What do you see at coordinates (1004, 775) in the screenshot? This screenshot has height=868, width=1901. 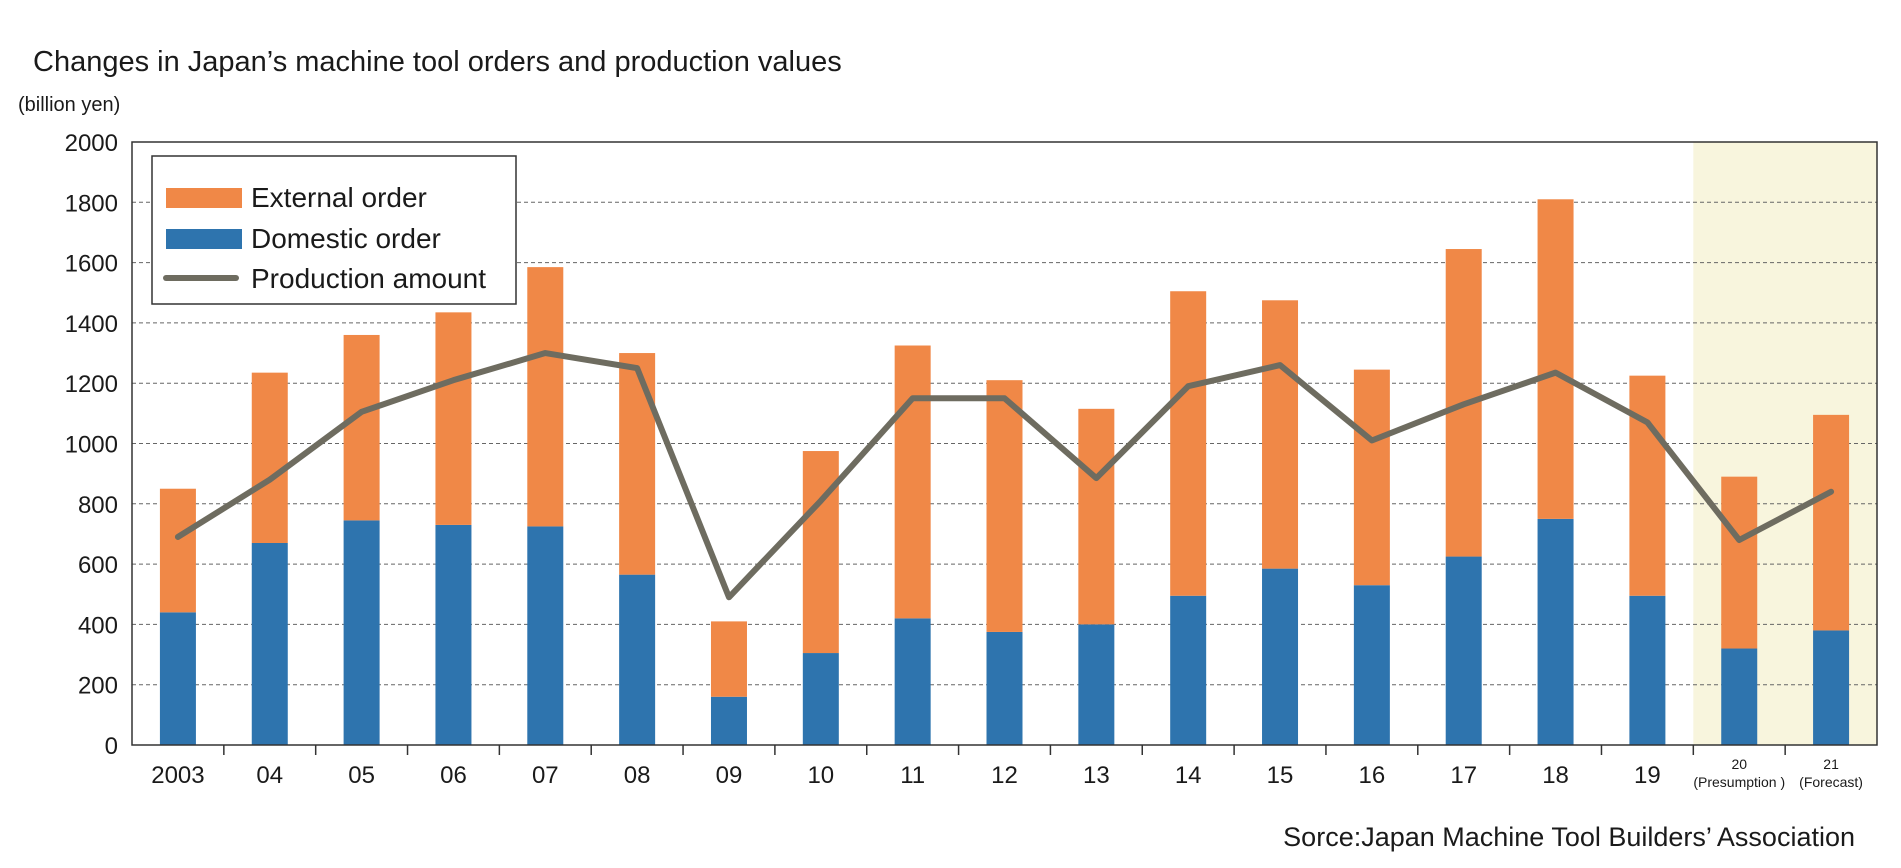 I see `x-tick-12: 12` at bounding box center [1004, 775].